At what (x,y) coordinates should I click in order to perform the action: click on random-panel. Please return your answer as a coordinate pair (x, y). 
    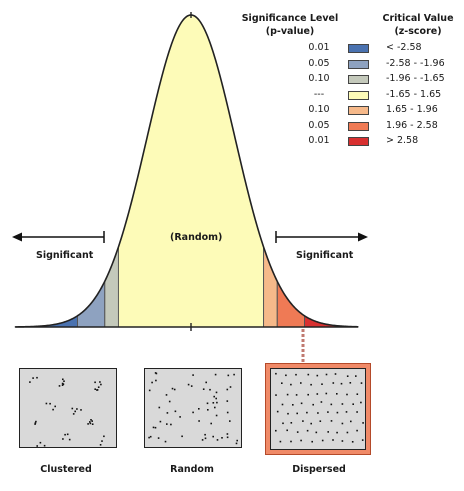
    Looking at the image, I should click on (193, 408).